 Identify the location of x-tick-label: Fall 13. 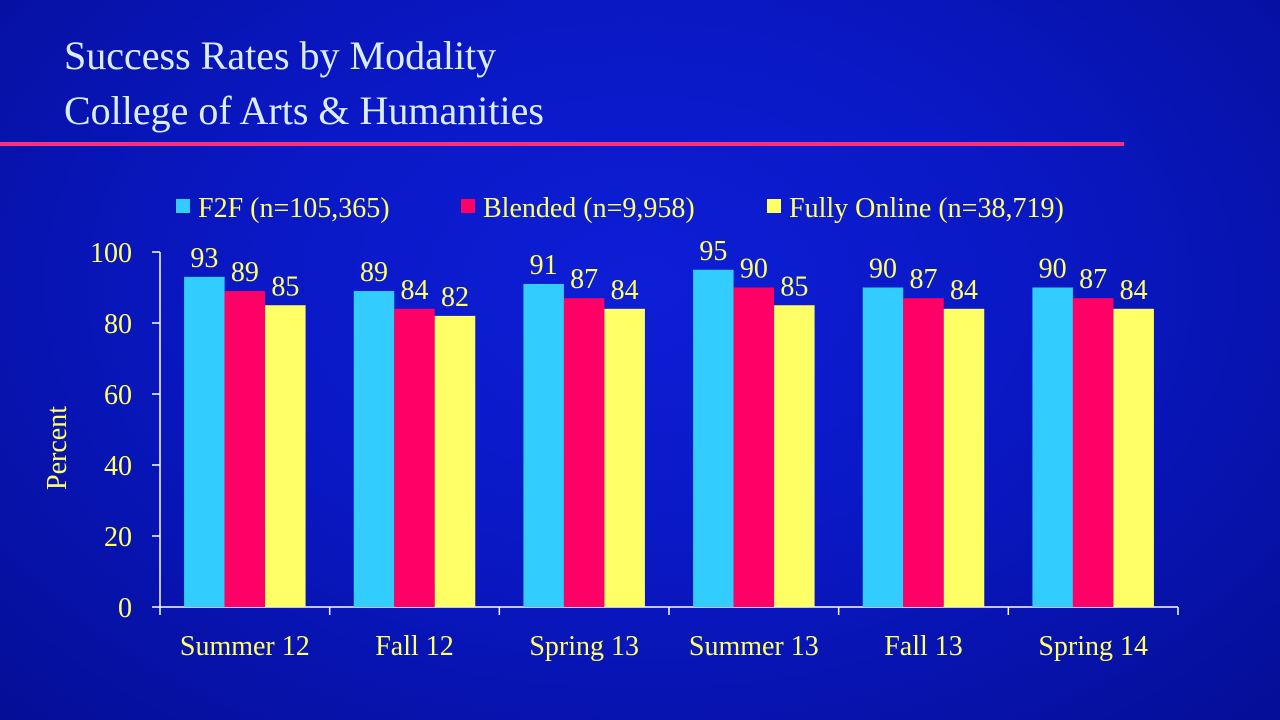
(923, 646).